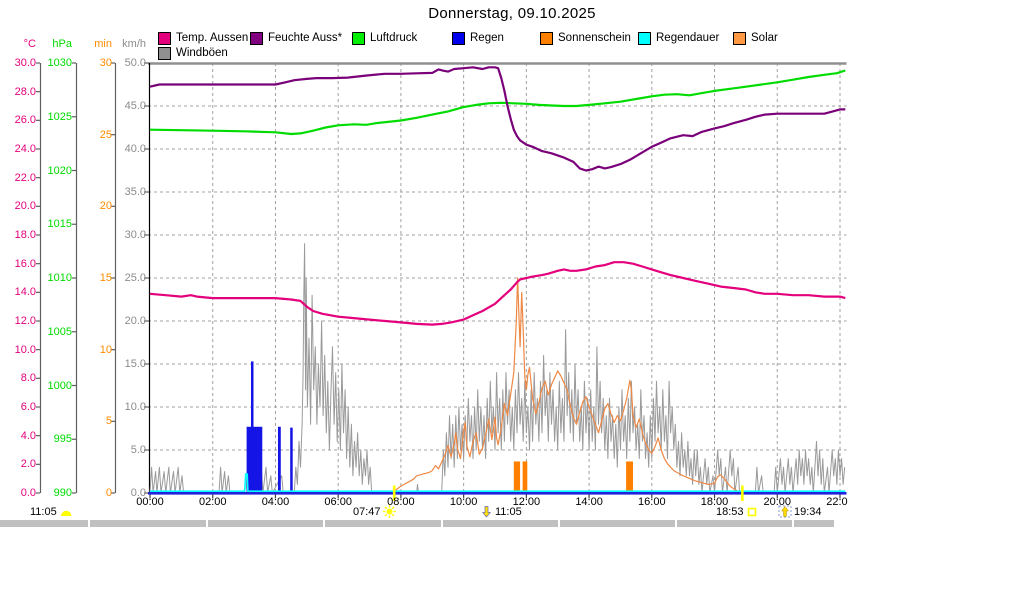 The width and height of the screenshot is (1024, 608). Describe the element at coordinates (508, 511) in the screenshot. I see `moonset-time: 11:05` at that location.